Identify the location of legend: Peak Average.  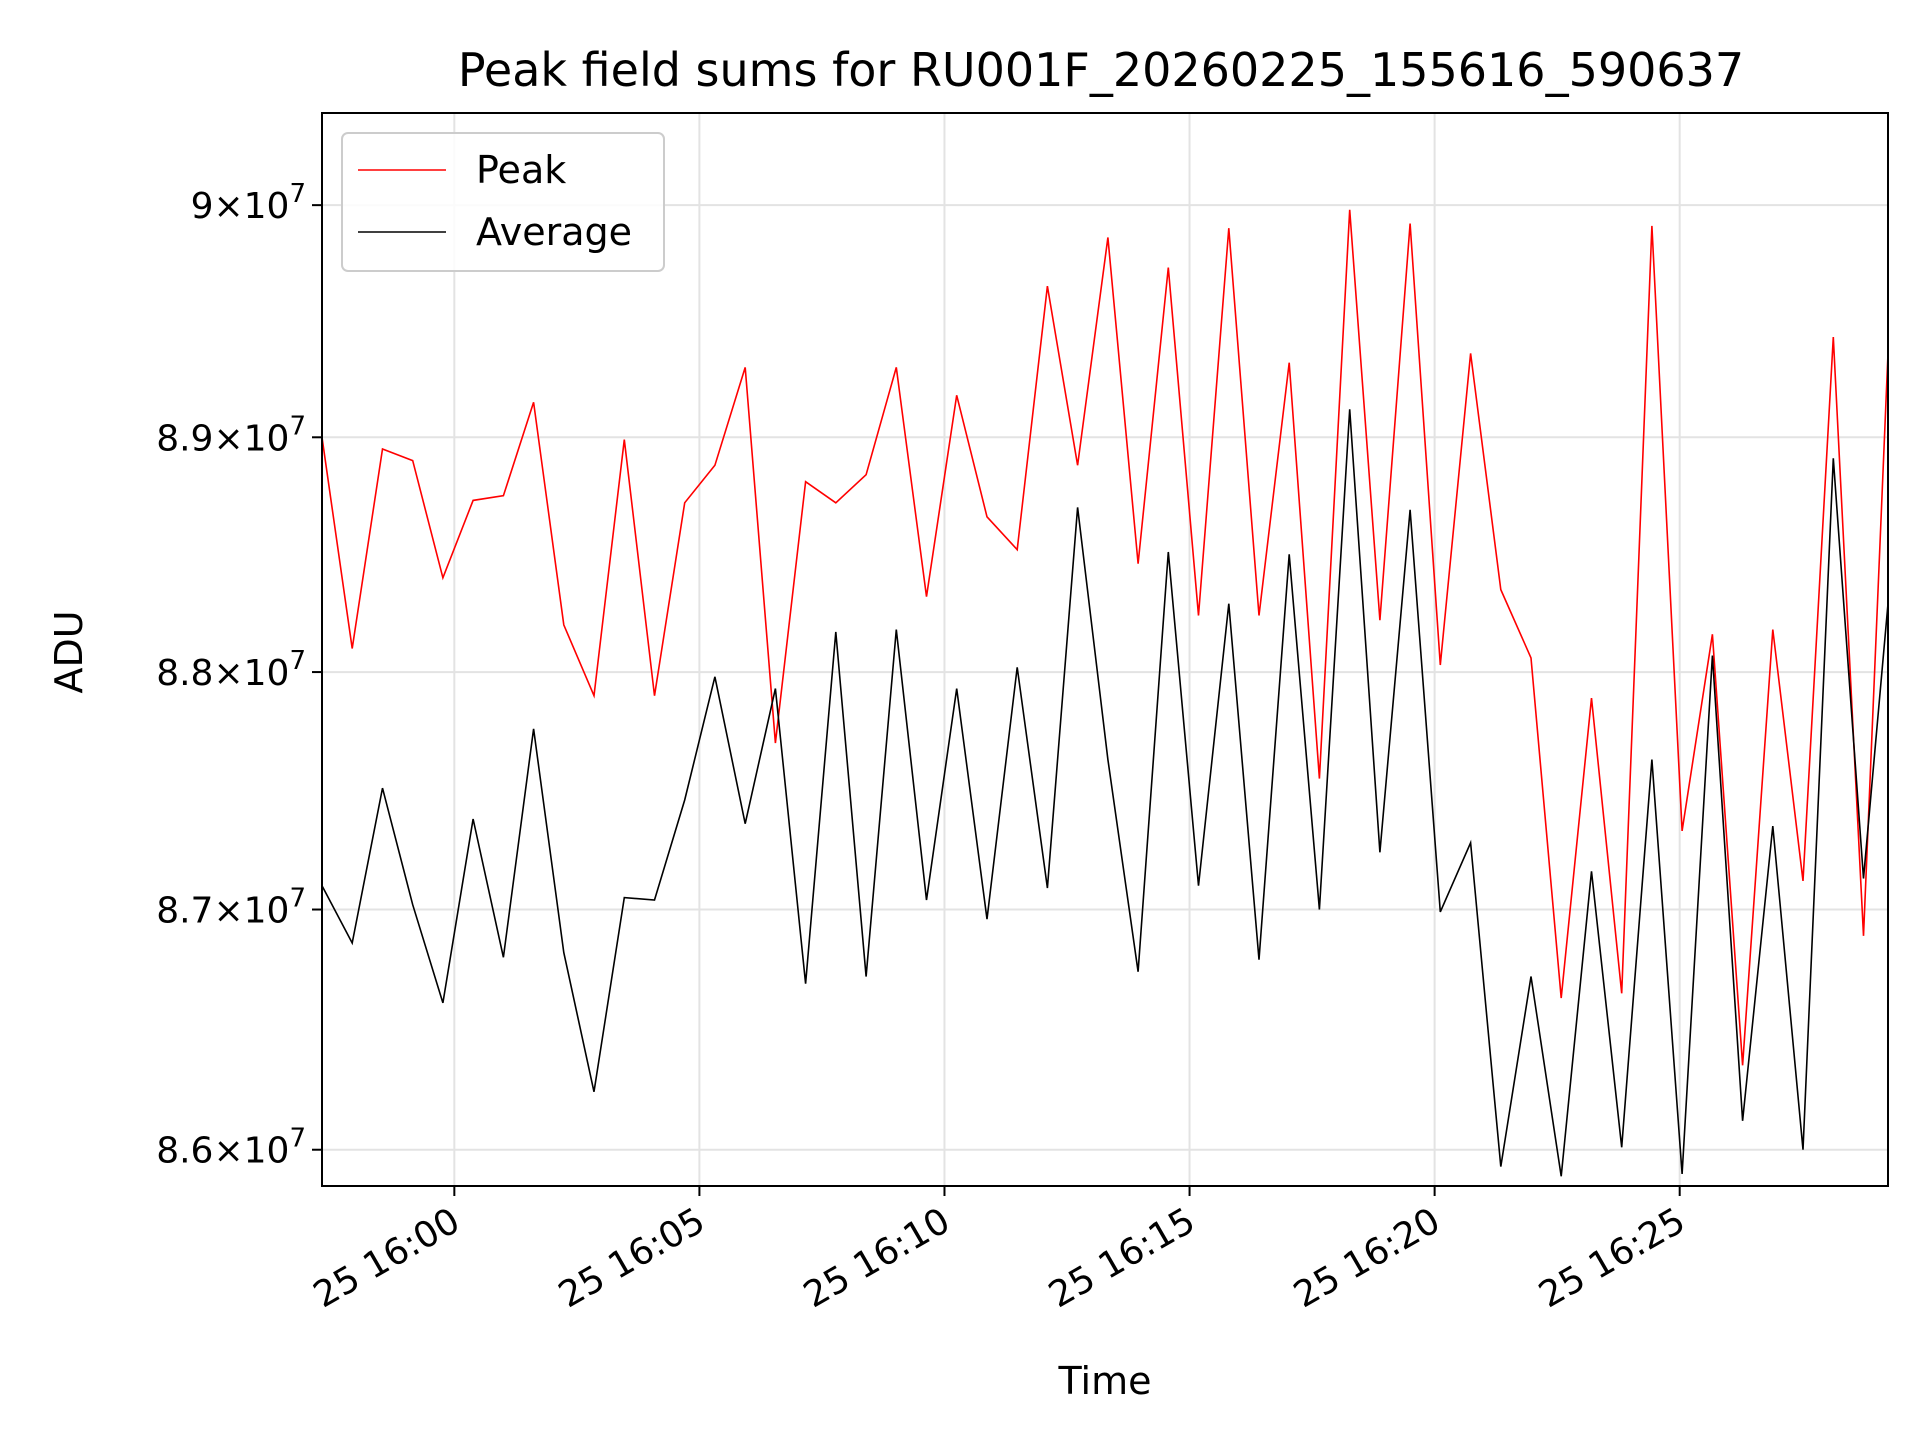
(503, 202).